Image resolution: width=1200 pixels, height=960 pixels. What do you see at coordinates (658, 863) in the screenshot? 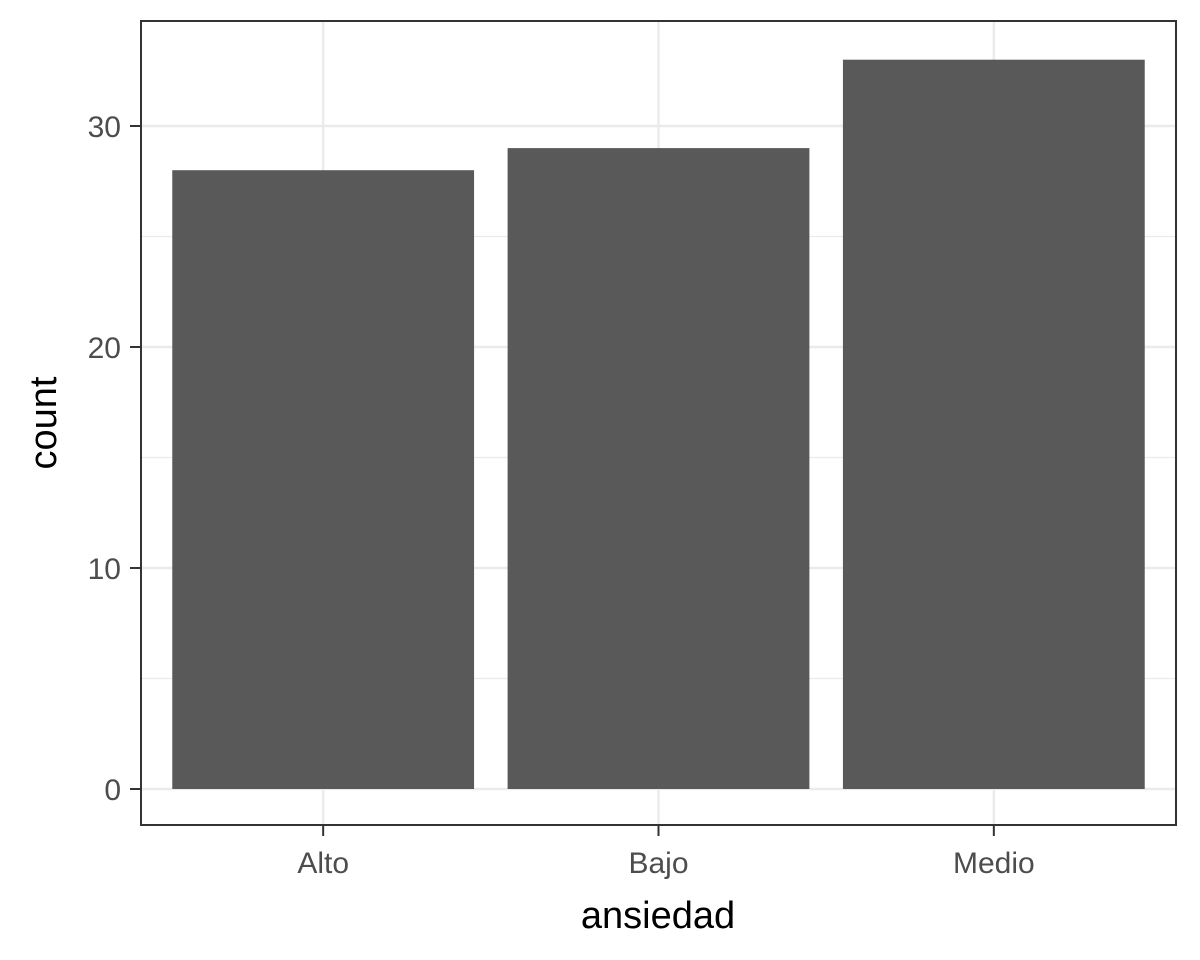
I see `x-tick-label: Bajo` at bounding box center [658, 863].